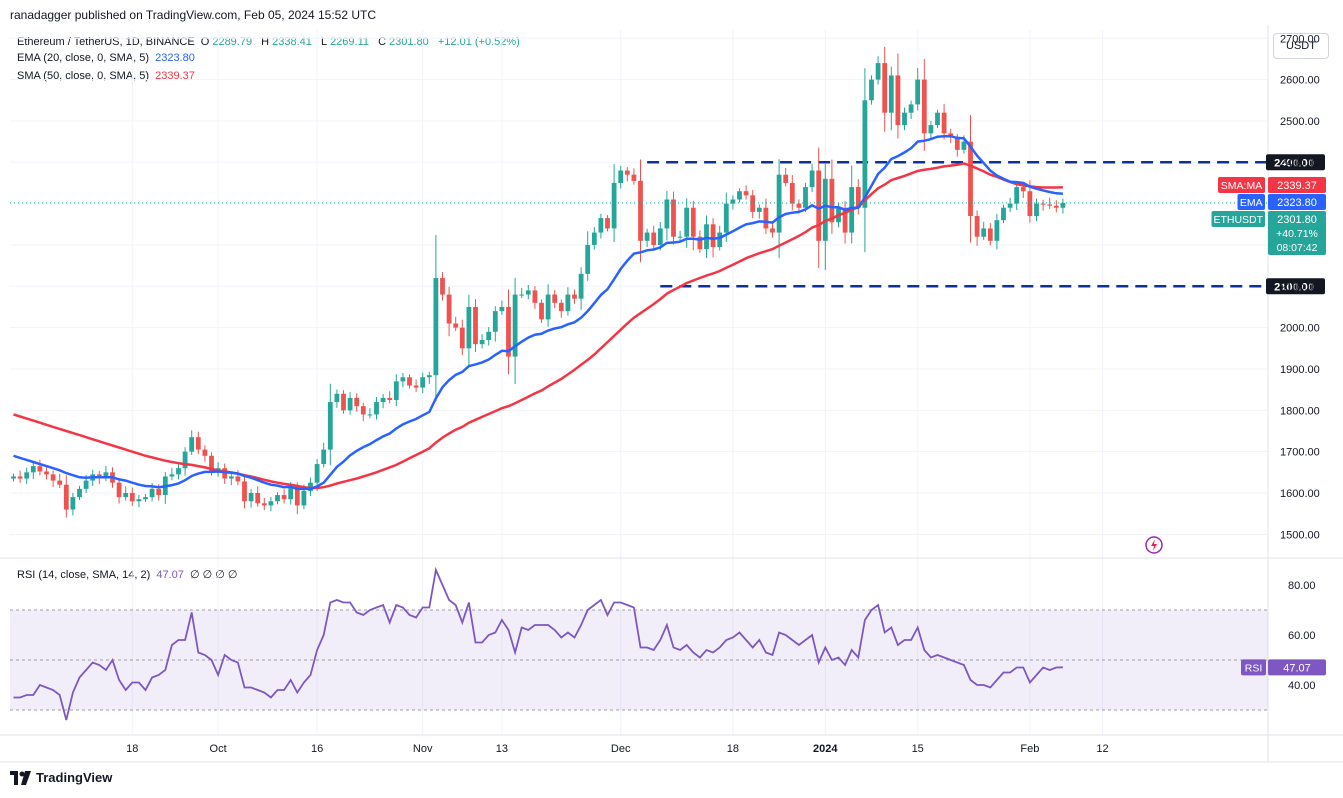 Image resolution: width=1343 pixels, height=798 pixels. I want to click on time-tick-label: Oct, so click(218, 749).